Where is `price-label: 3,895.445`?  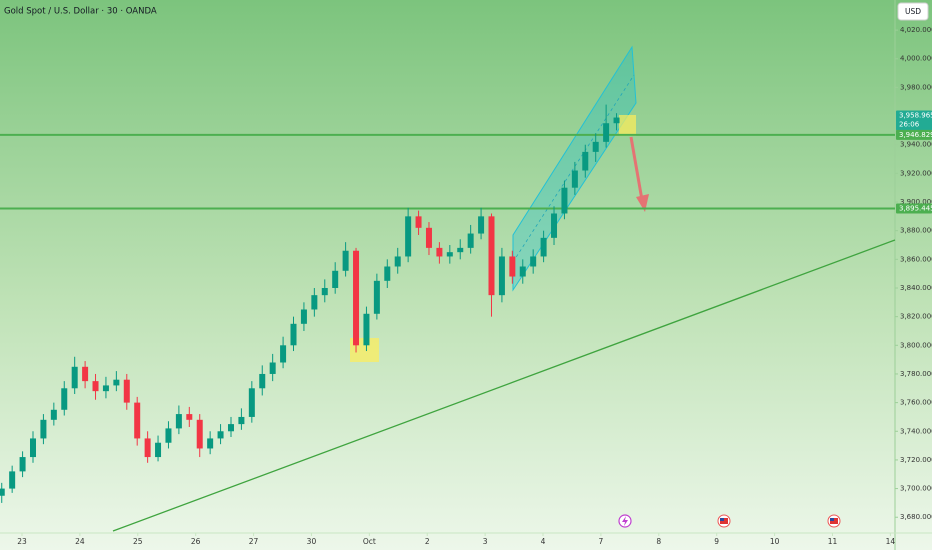 price-label: 3,895.445 is located at coordinates (915, 209).